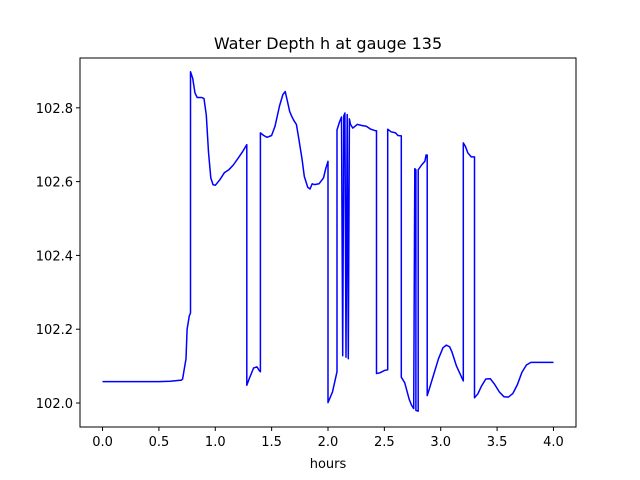 The height and width of the screenshot is (480, 640). Describe the element at coordinates (271, 442) in the screenshot. I see `x-tick-label: 1.5` at that location.